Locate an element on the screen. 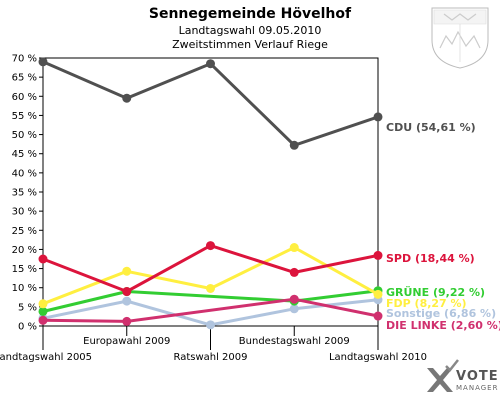 The height and width of the screenshot is (400, 500). series-label-die-linke: DIE LINKE (2,60 %) is located at coordinates (443, 325).